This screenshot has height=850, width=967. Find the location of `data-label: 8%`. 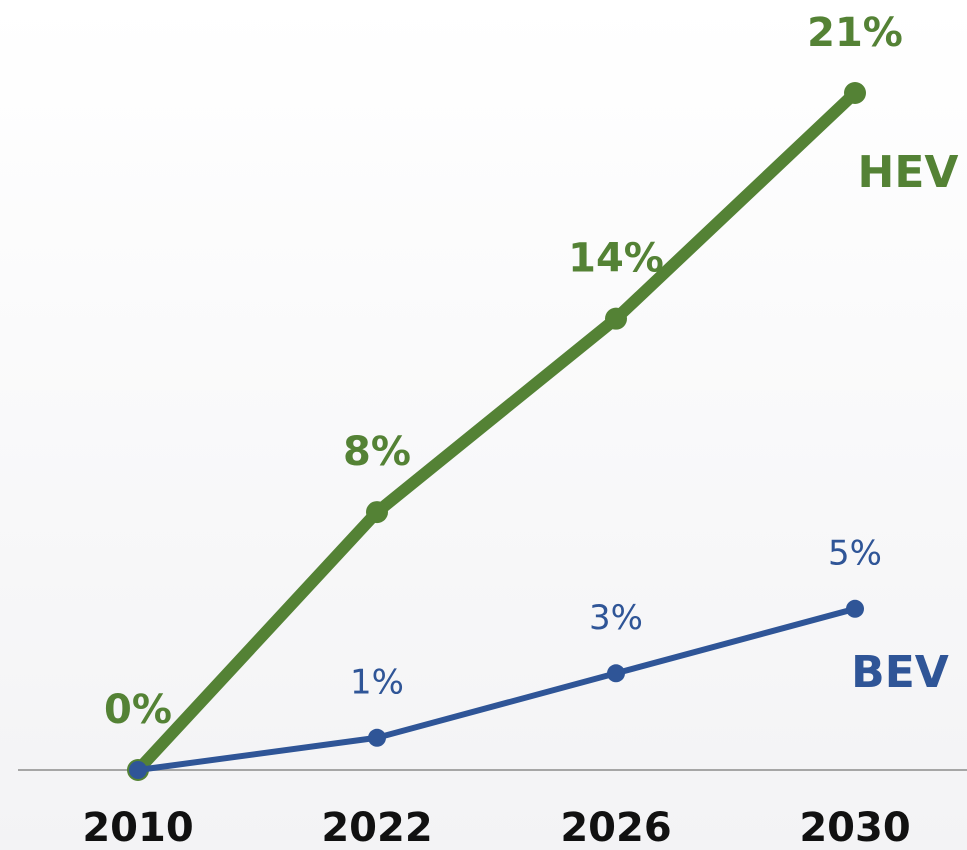

data-label: 8% is located at coordinates (377, 452).